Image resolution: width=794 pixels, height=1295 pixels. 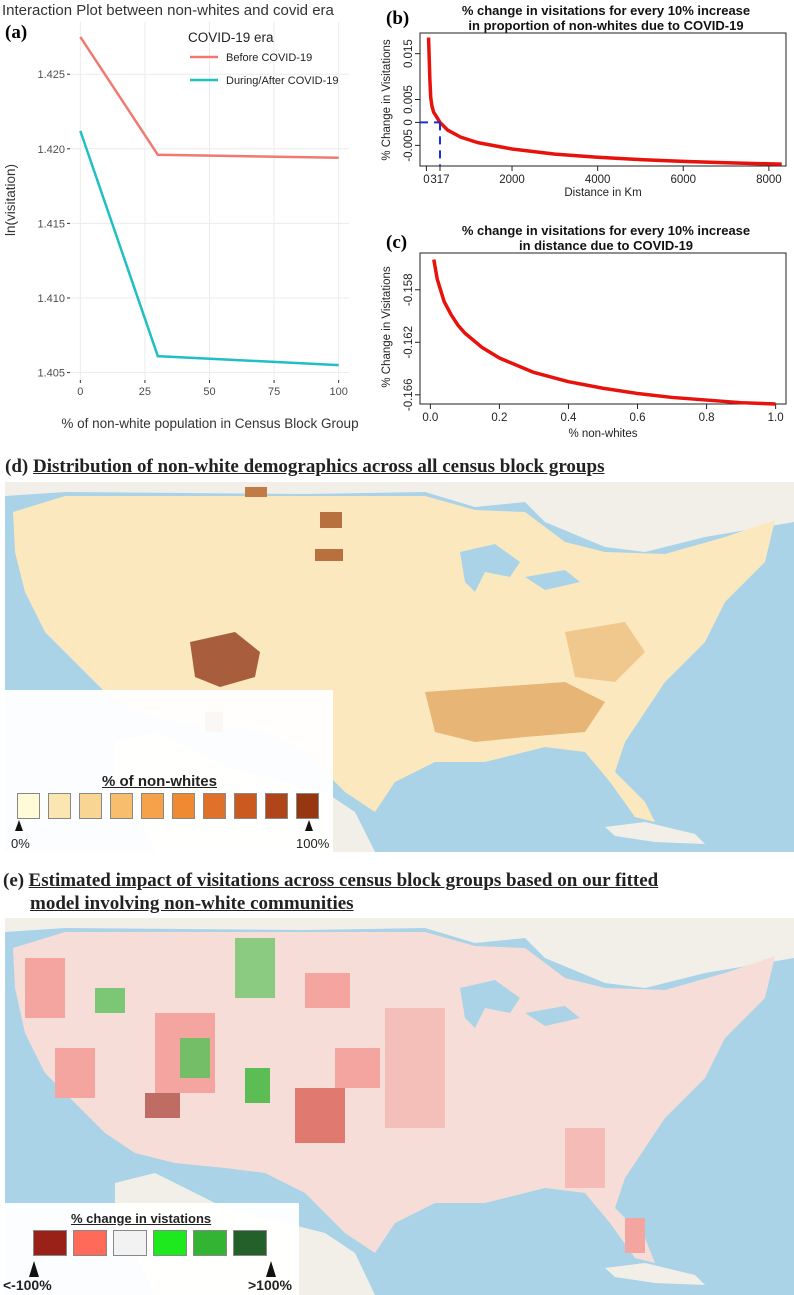 What do you see at coordinates (14, 880) in the screenshot?
I see `panel-e-letter: (e)` at bounding box center [14, 880].